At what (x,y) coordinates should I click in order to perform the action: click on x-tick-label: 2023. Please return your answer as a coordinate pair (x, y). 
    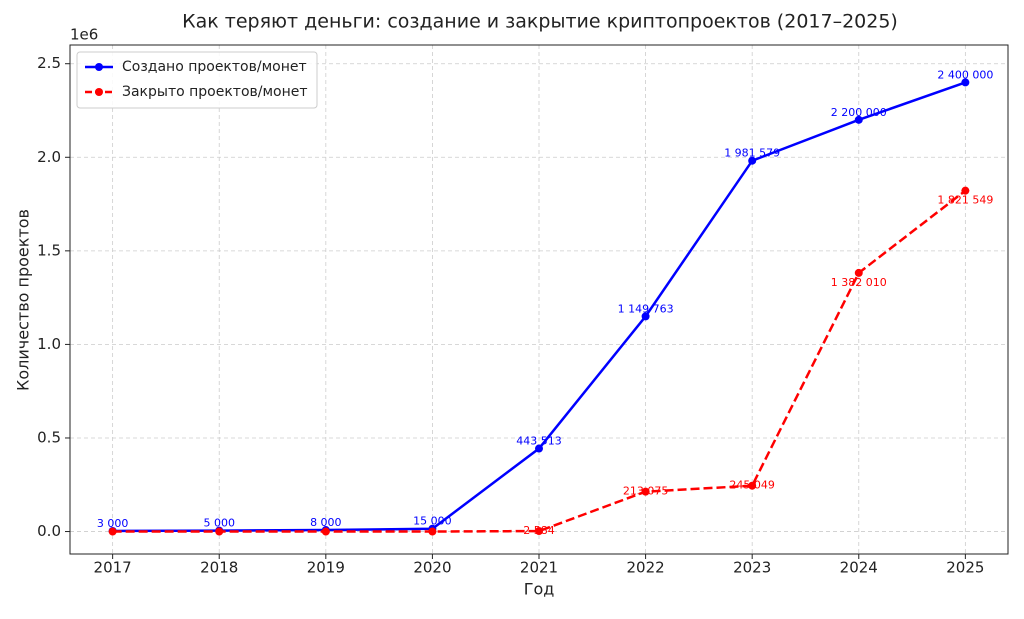
    Looking at the image, I should click on (752, 568).